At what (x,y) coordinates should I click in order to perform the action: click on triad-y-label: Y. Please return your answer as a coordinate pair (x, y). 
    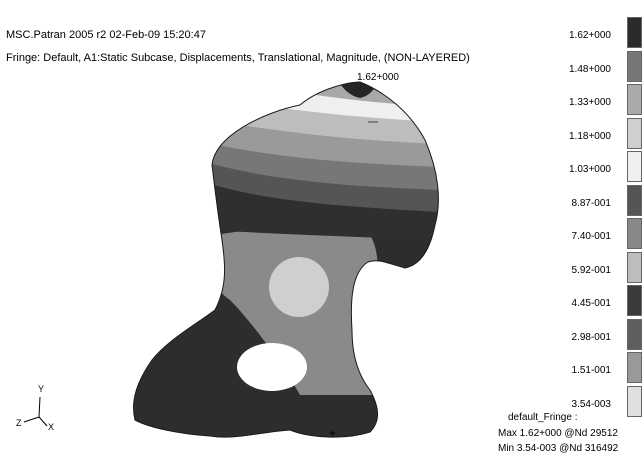
    Looking at the image, I should click on (41, 389).